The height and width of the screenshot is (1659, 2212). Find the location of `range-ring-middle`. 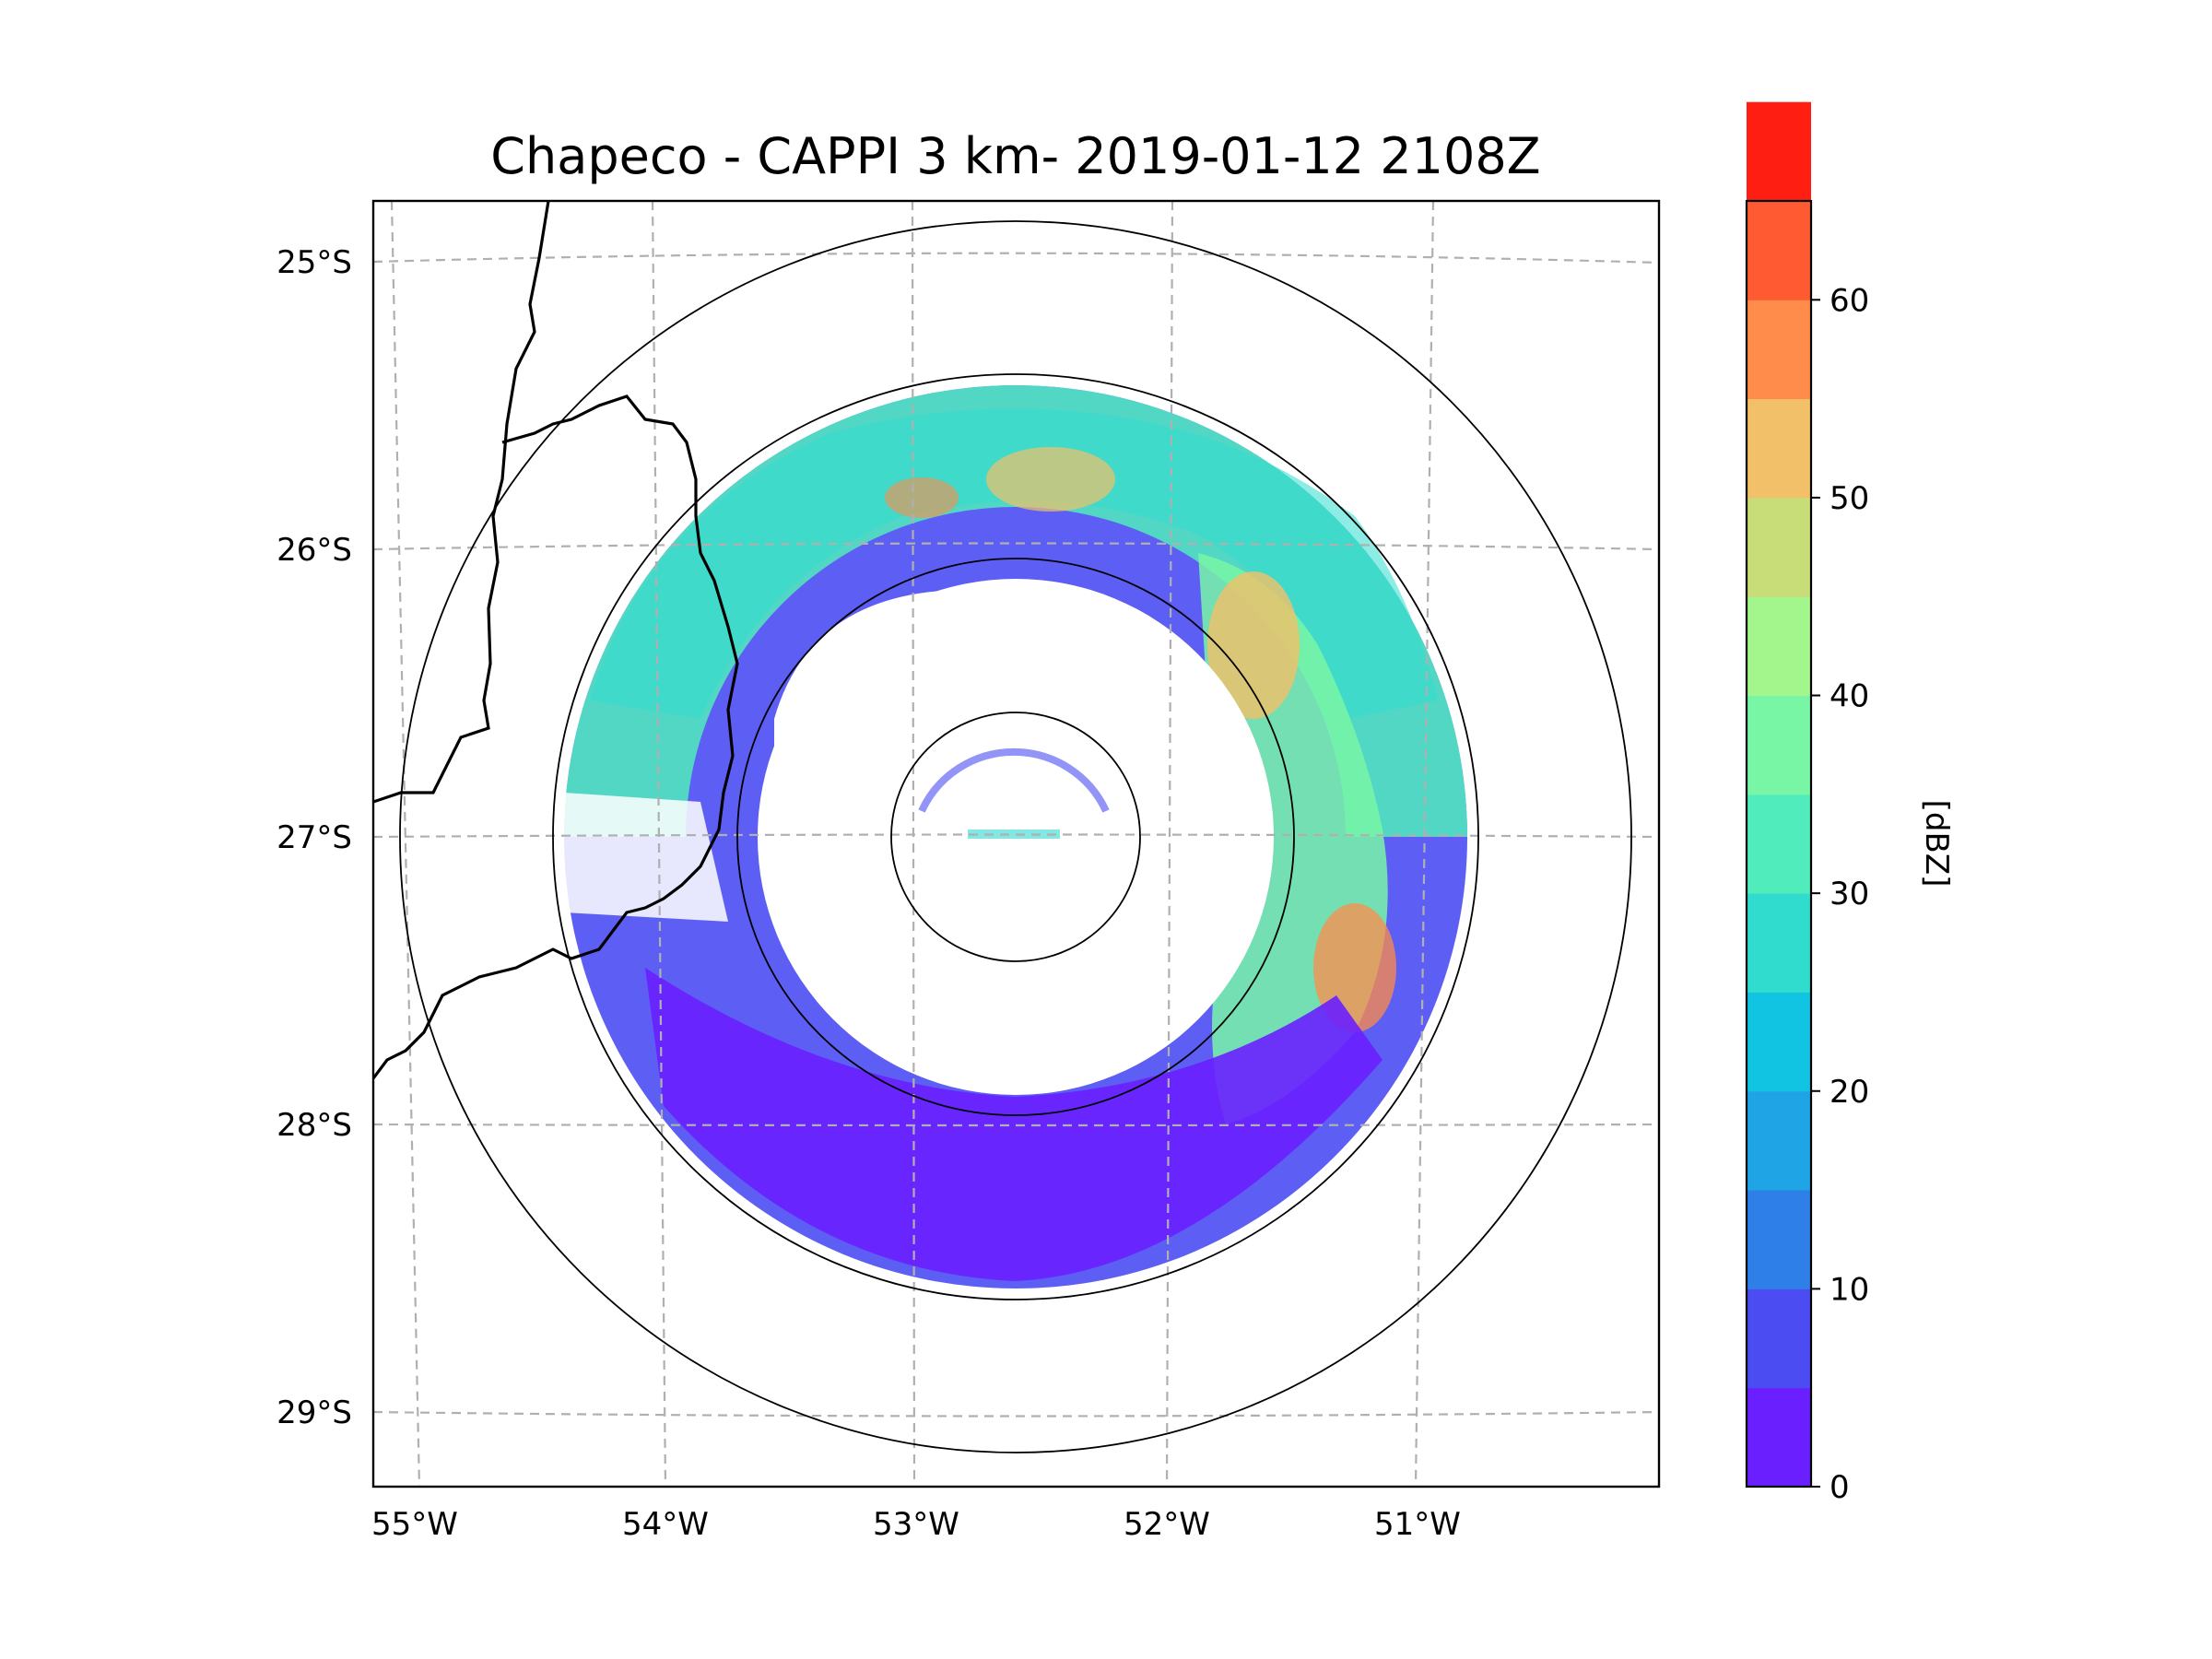

range-ring-middle is located at coordinates (1015, 837).